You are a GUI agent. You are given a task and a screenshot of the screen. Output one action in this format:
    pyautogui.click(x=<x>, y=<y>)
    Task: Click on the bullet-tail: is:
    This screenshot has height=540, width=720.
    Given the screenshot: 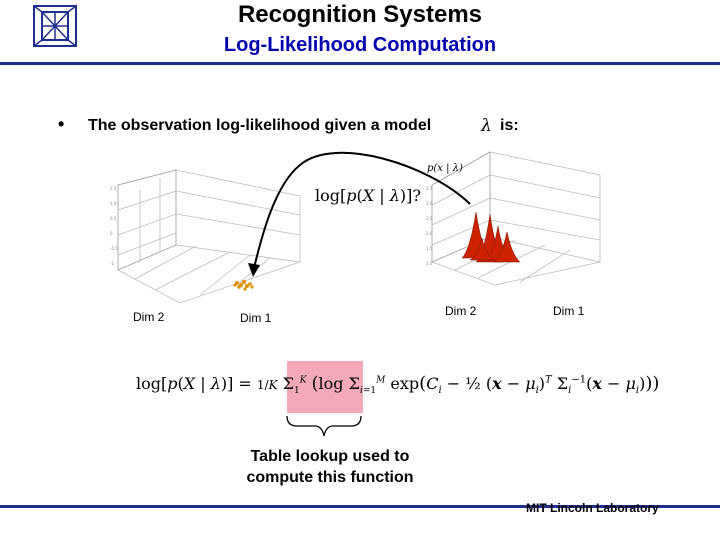 What is the action you would take?
    pyautogui.click(x=509, y=125)
    